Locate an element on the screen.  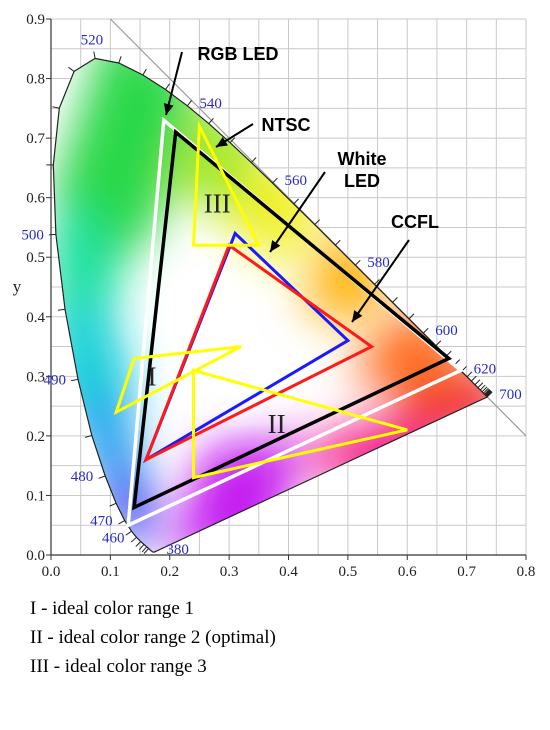
wavelength-label: 580 is located at coordinates (378, 263).